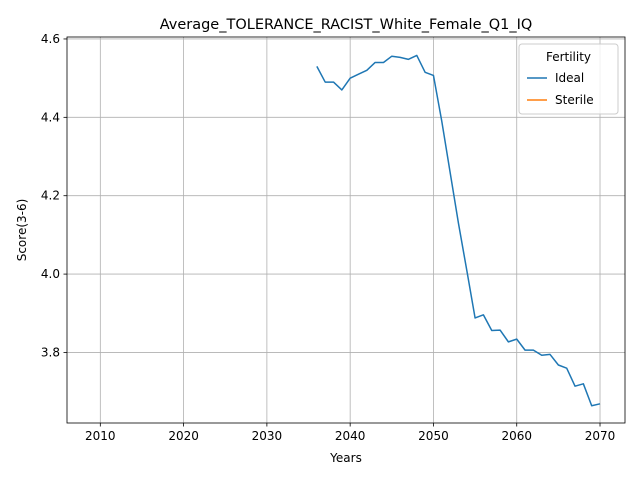 Image resolution: width=640 pixels, height=480 pixels. Describe the element at coordinates (50, 196) in the screenshot. I see `y-tick-label: 4.2` at that location.